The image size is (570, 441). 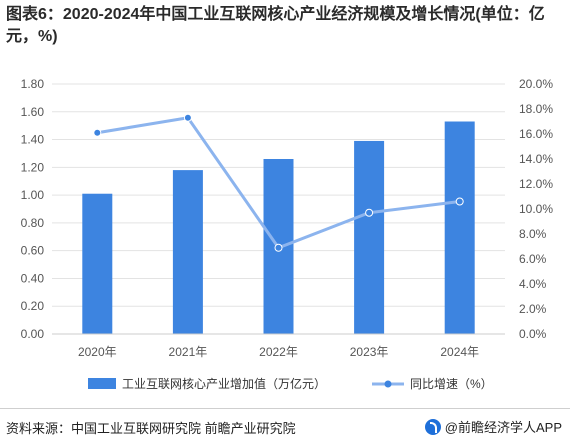 What do you see at coordinates (102, 383) in the screenshot?
I see `legend-swatch-bar` at bounding box center [102, 383].